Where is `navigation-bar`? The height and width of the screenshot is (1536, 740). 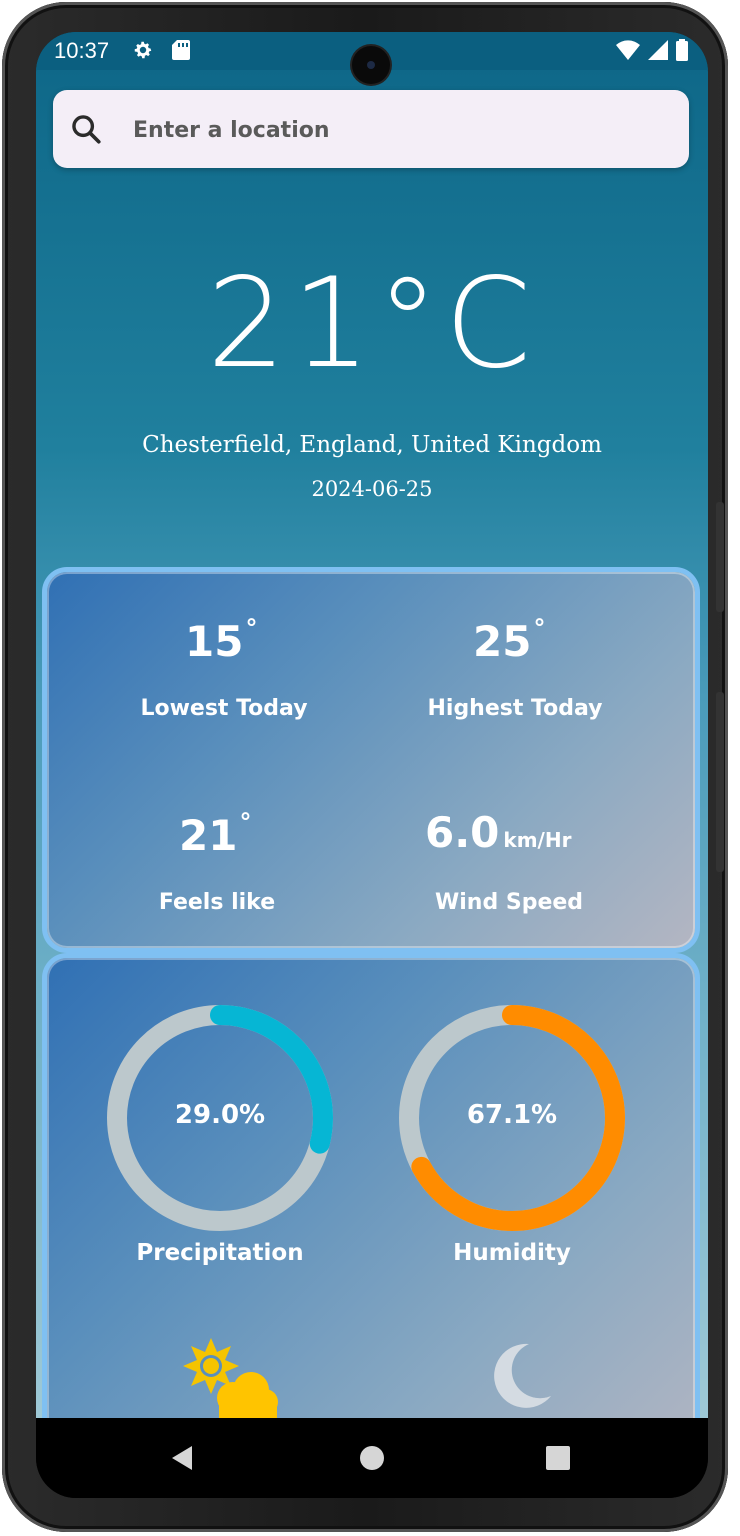
navigation-bar is located at coordinates (372, 1458).